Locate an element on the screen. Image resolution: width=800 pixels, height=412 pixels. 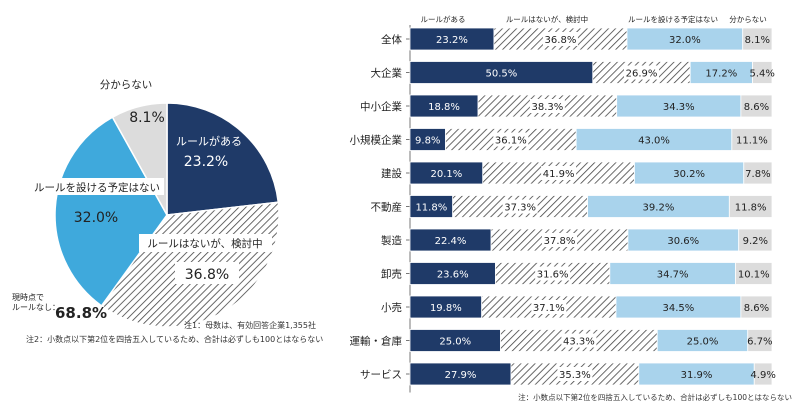
bar-value-label: 36.1% is located at coordinates (511, 141).